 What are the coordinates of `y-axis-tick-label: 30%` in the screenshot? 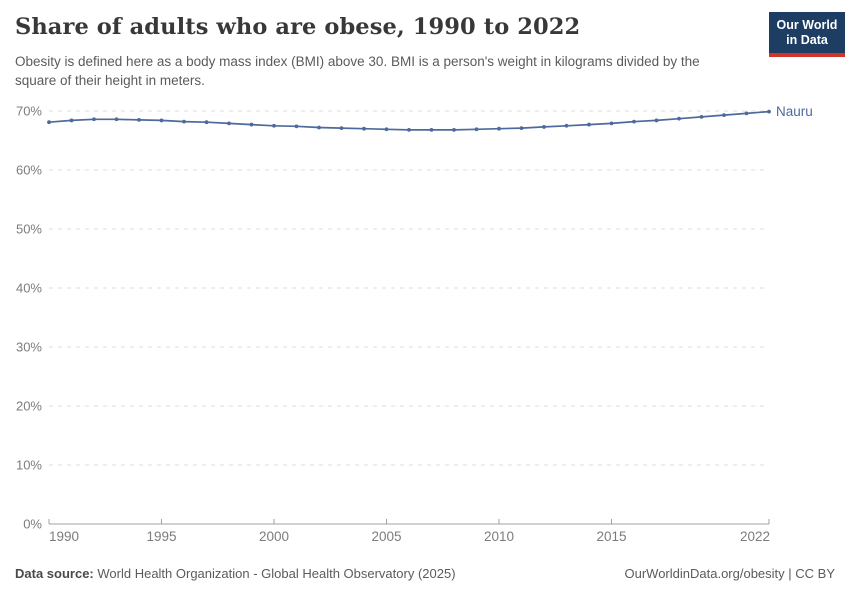 It's located at (29, 347).